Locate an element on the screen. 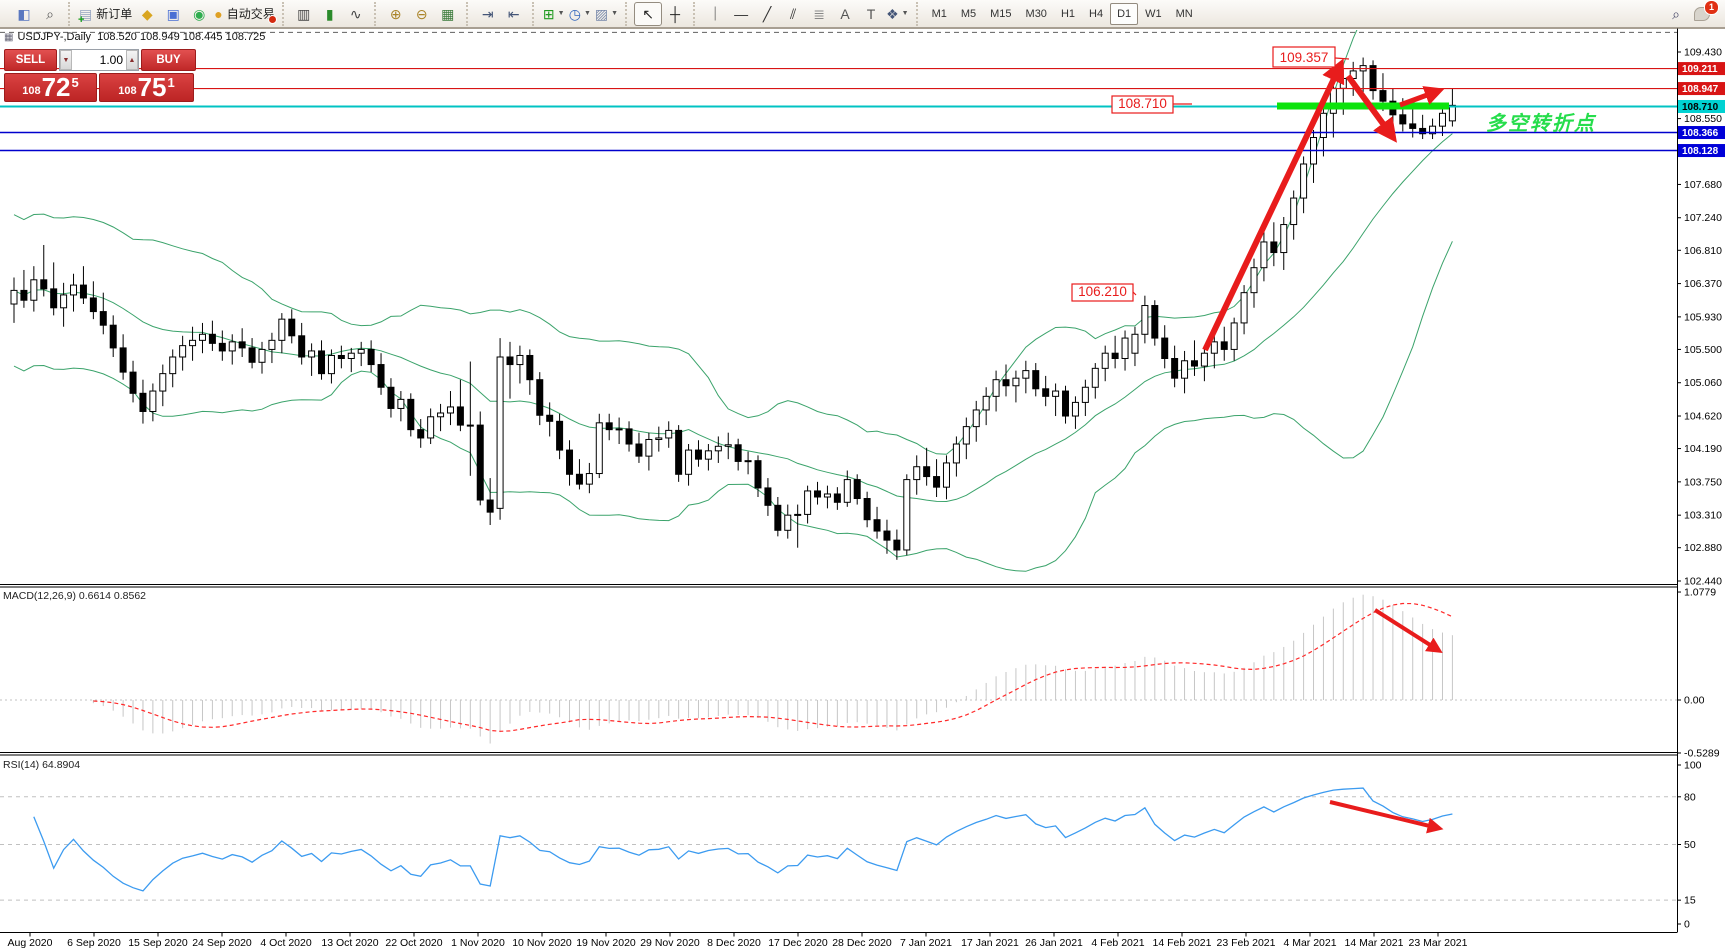  search-button: ⌕ is located at coordinates (1676, 14).